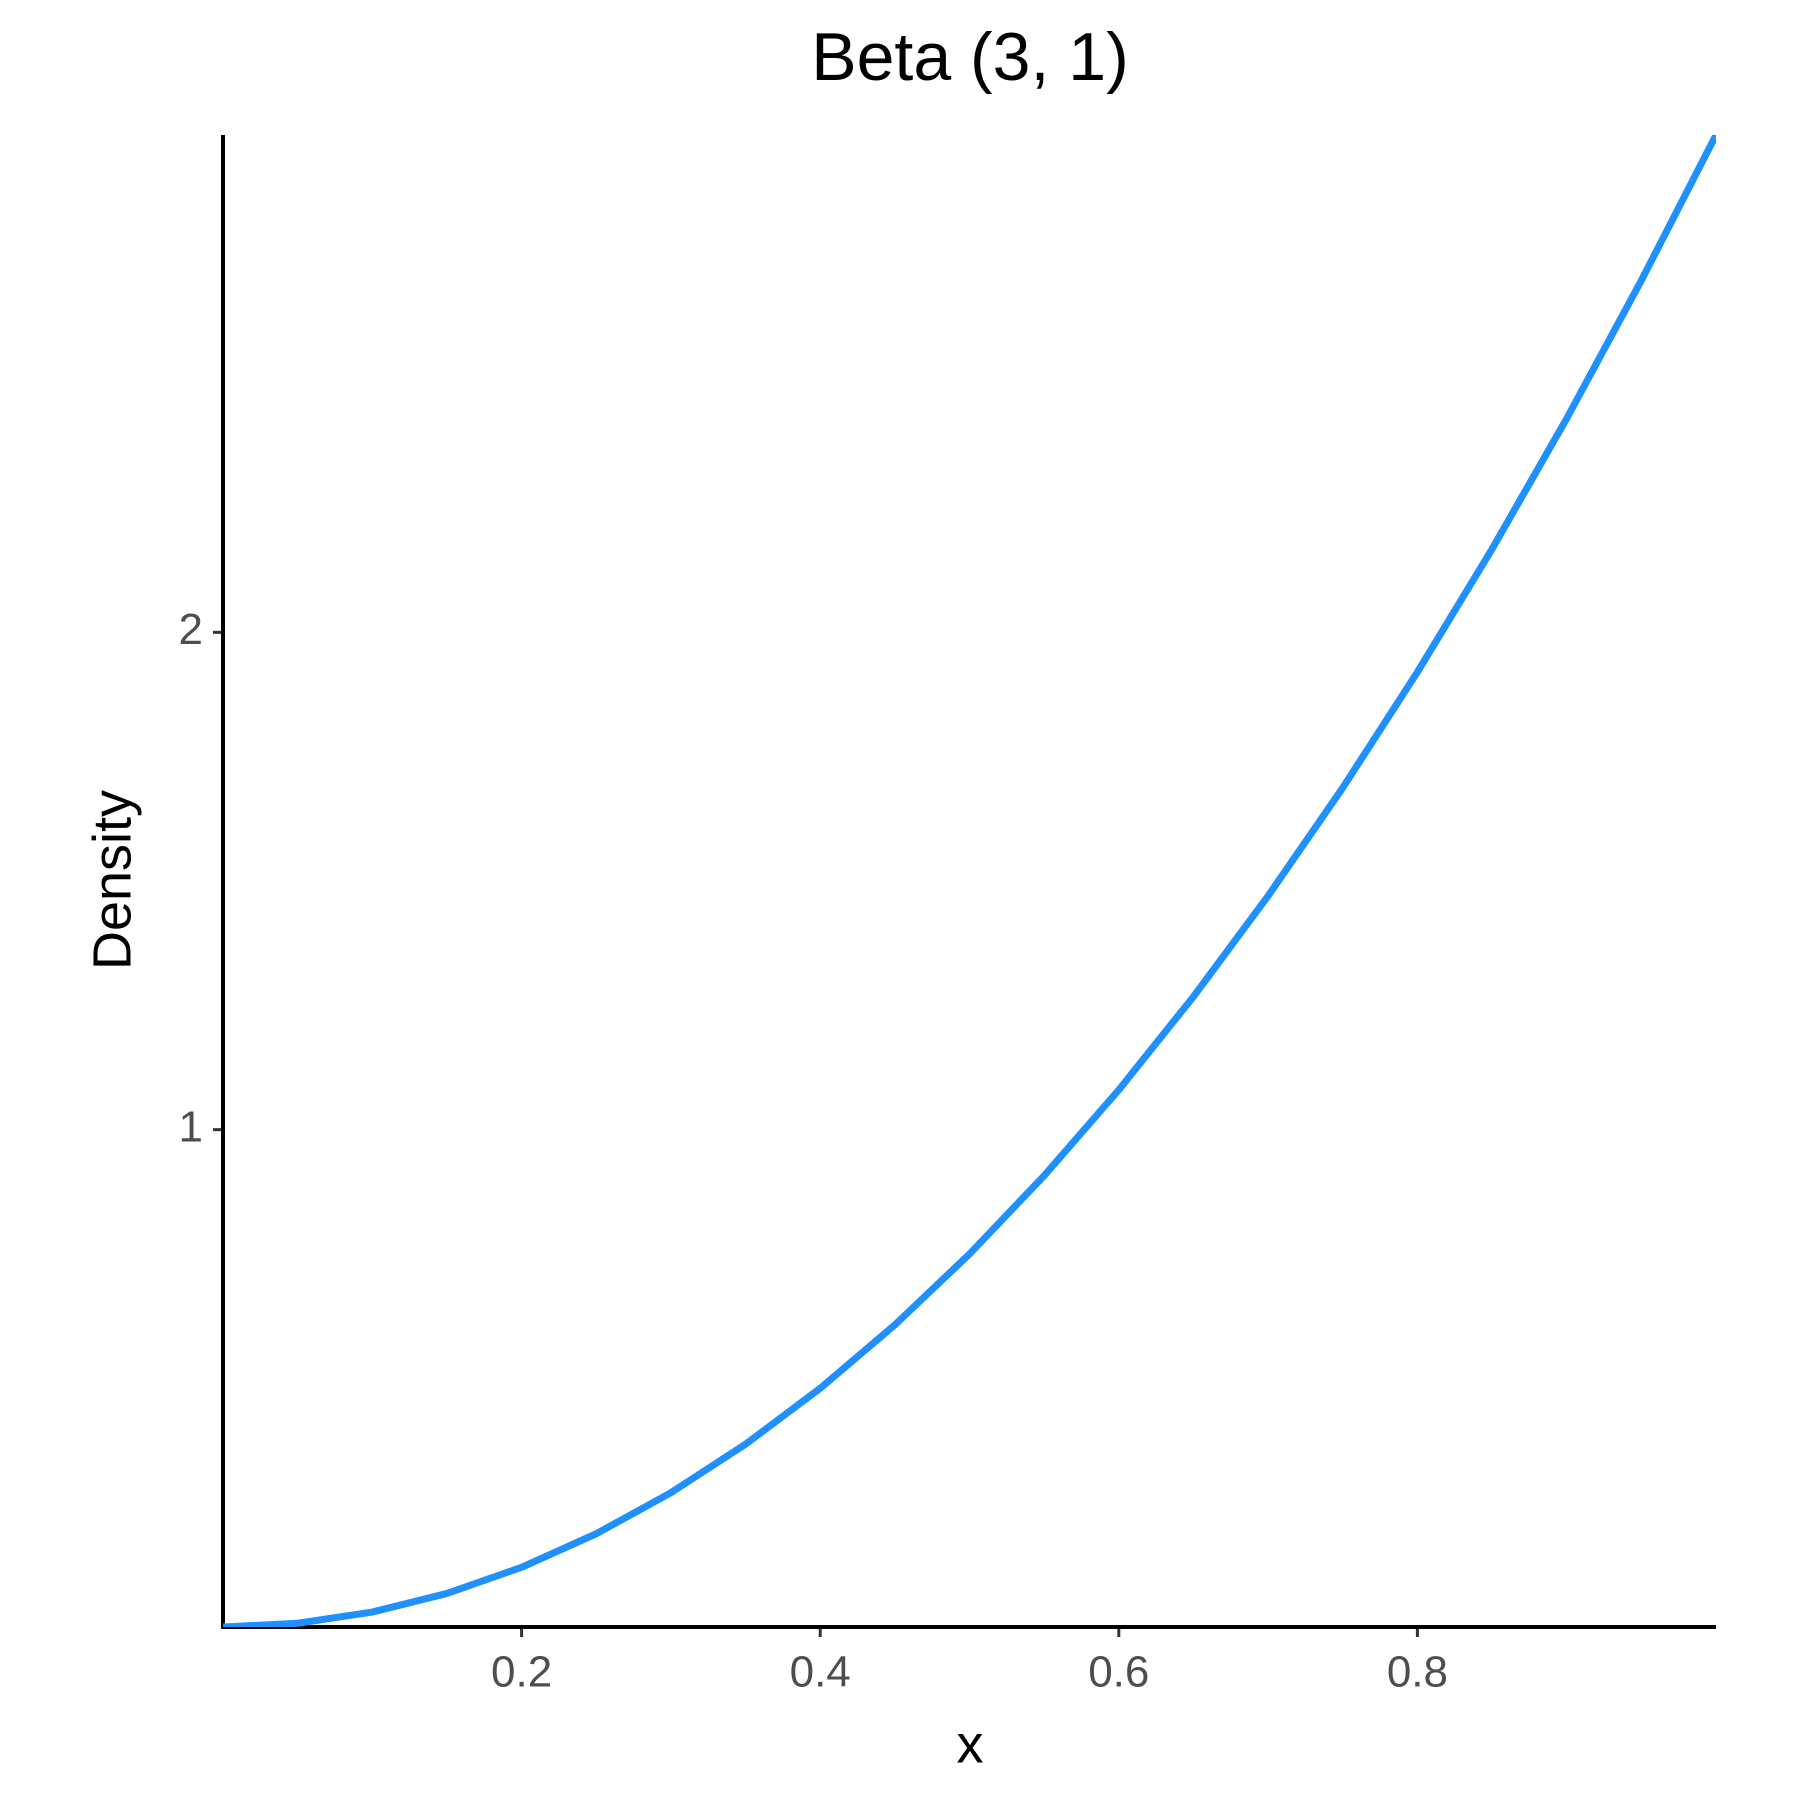 This screenshot has width=1800, height=1800. What do you see at coordinates (1417, 1672) in the screenshot?
I see `x-tick-label: 0.8` at bounding box center [1417, 1672].